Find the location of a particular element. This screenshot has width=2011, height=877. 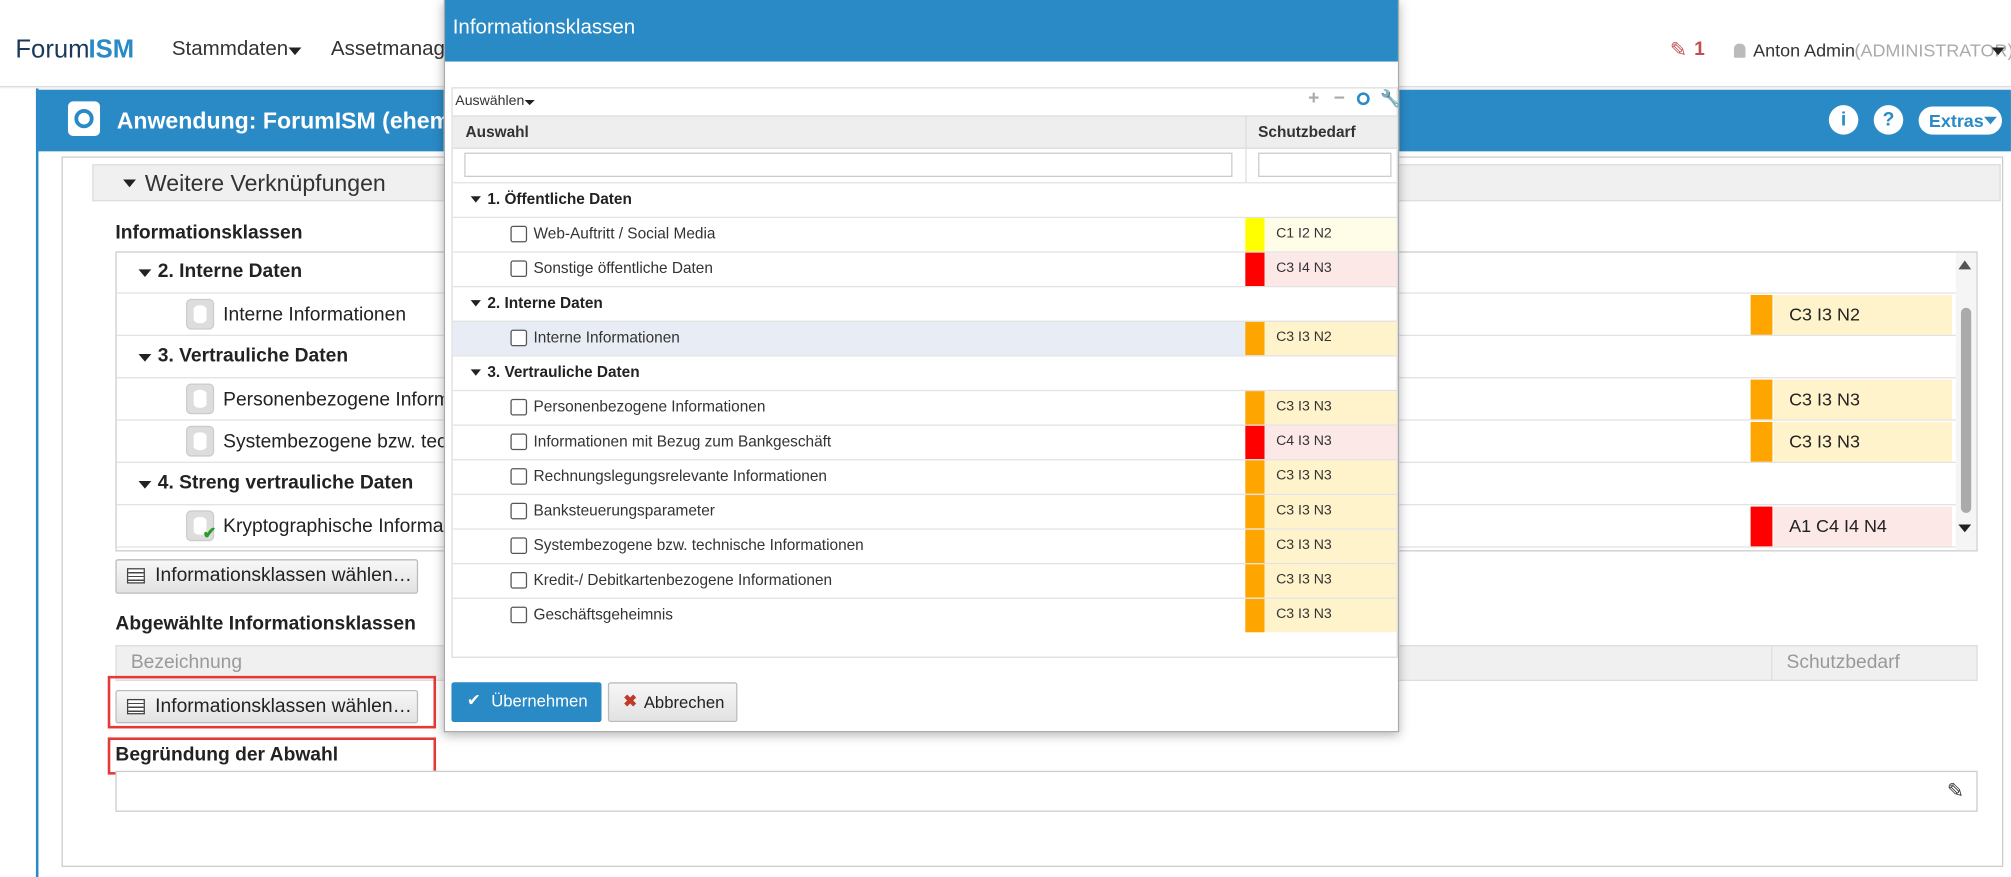

header-title: Anwendung: ForumISM (ehemal is located at coordinates (293, 120).